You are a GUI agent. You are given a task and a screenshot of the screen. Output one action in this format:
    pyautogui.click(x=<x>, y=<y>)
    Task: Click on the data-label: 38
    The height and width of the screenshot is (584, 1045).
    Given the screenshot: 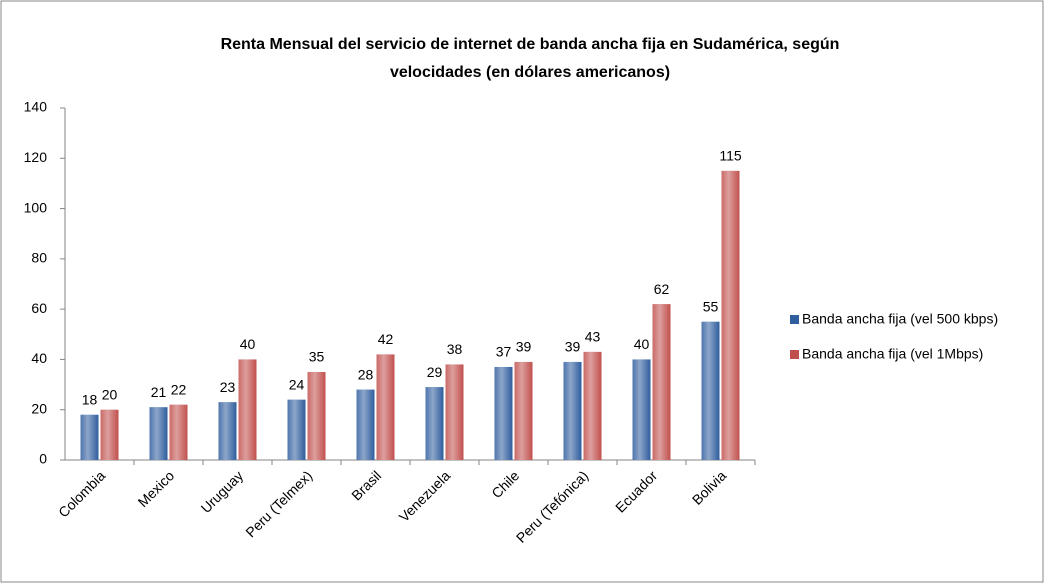 What is the action you would take?
    pyautogui.click(x=455, y=349)
    